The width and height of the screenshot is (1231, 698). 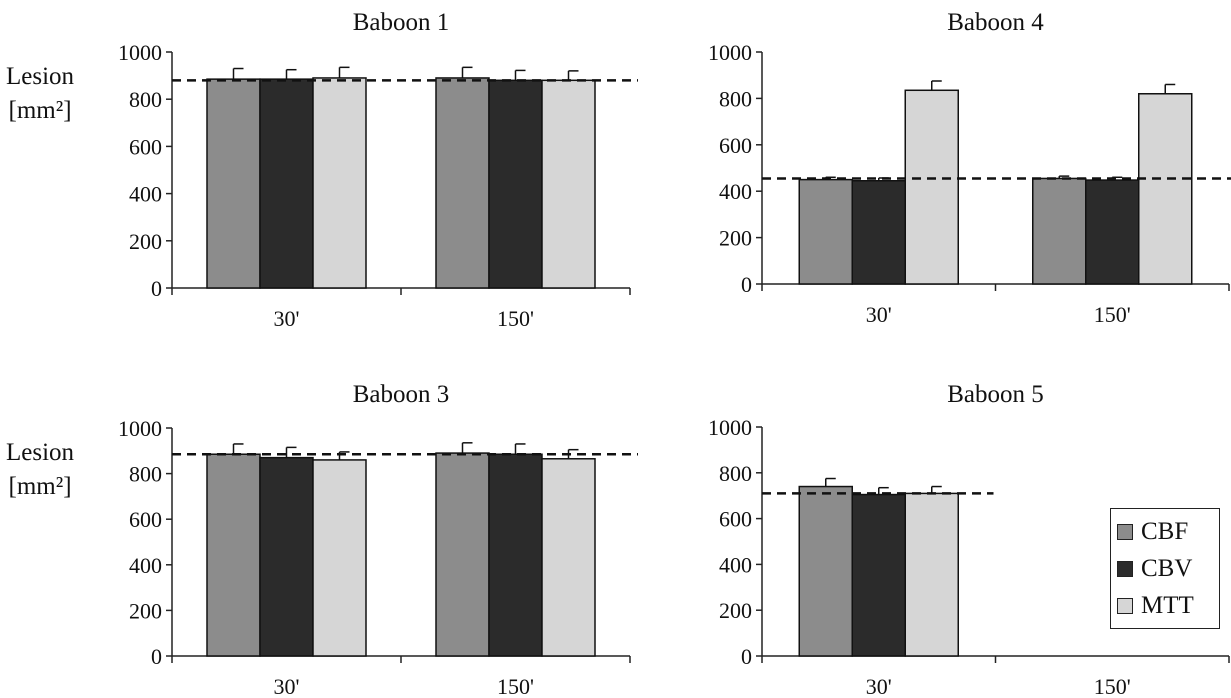 What do you see at coordinates (145, 194) in the screenshot?
I see `panel-1-y-tick-label: 400` at bounding box center [145, 194].